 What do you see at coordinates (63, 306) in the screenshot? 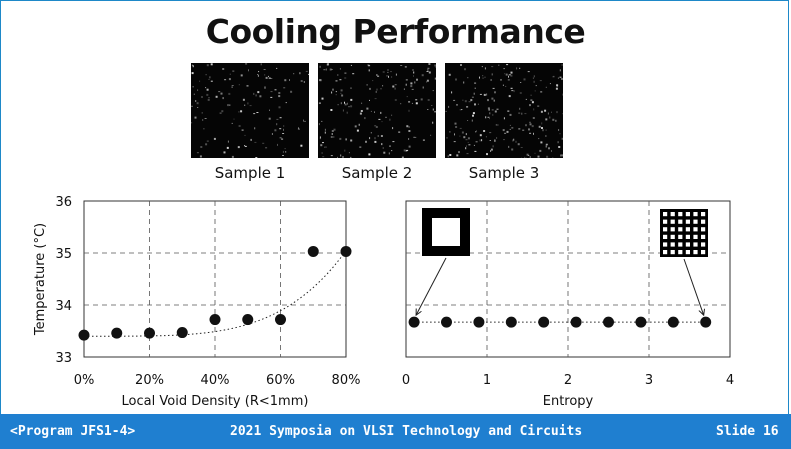
I see `y-tick-label: 34` at bounding box center [63, 306].